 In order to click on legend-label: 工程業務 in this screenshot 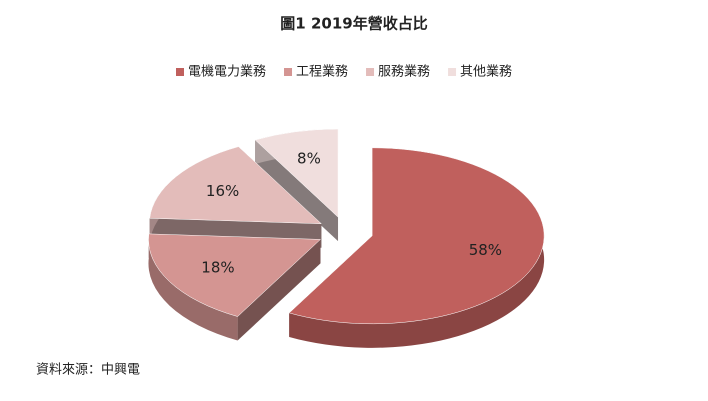, I will do `click(322, 72)`.